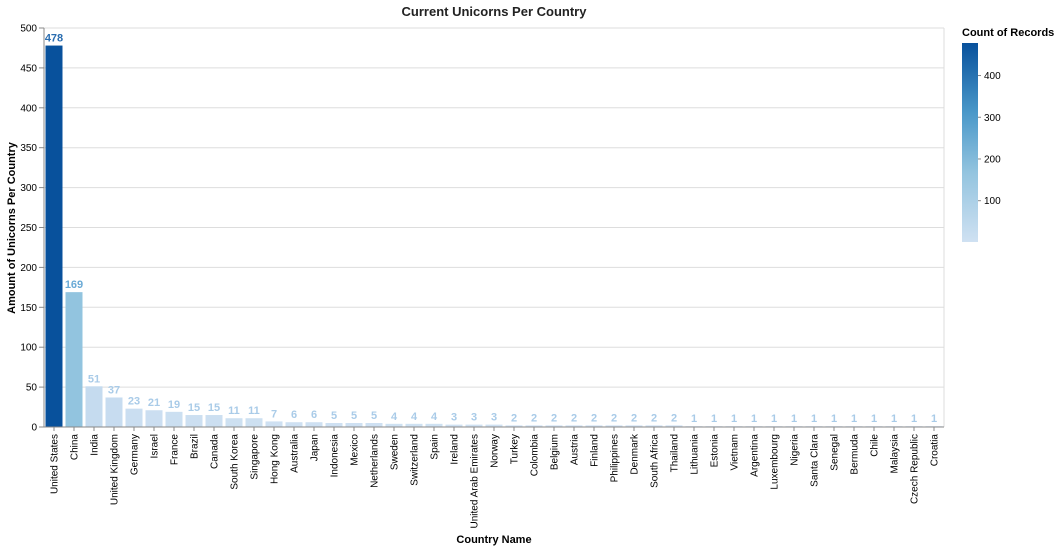 The image size is (1060, 550). What do you see at coordinates (134, 417) in the screenshot?
I see `bar-germany` at bounding box center [134, 417].